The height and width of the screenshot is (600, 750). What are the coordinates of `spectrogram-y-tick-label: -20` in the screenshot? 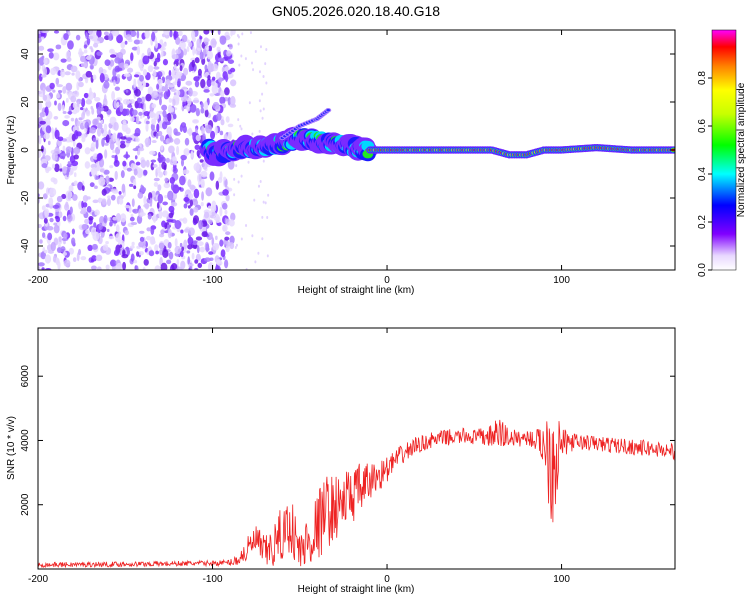 It's located at (25, 197).